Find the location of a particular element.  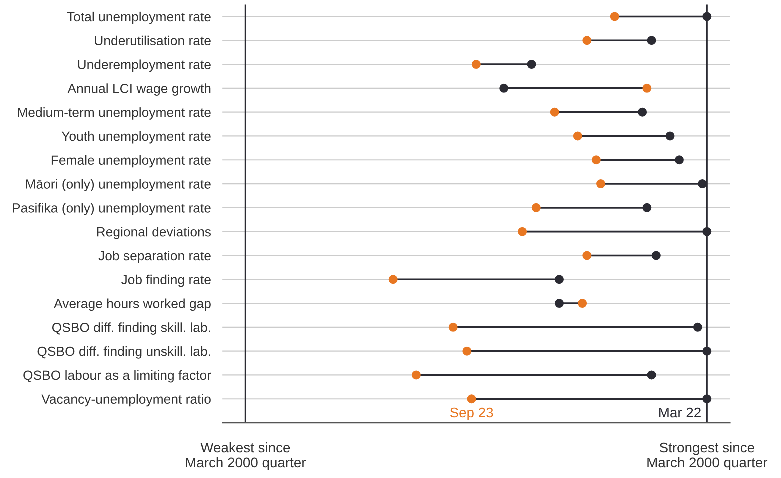

y-tick-label: Annual LCI wage growth is located at coordinates (139, 90).